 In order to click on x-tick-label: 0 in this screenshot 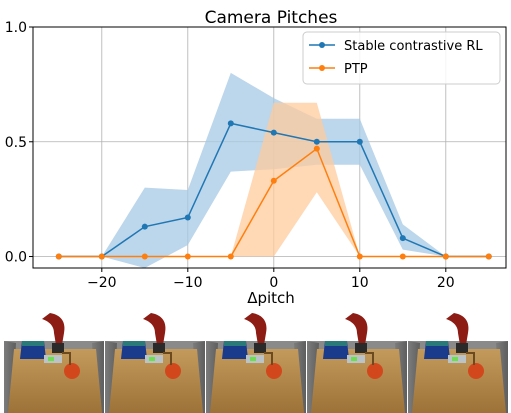, I will do `click(273, 283)`.